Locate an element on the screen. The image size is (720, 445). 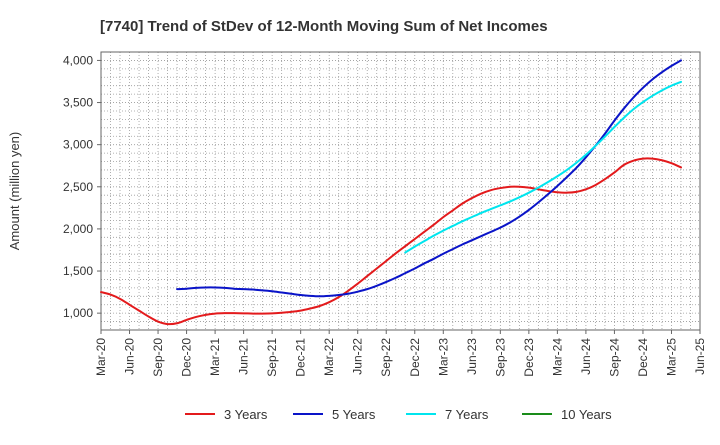
legend: 3 Years 5 Years 7 Years 10 Years is located at coordinates (398, 414).